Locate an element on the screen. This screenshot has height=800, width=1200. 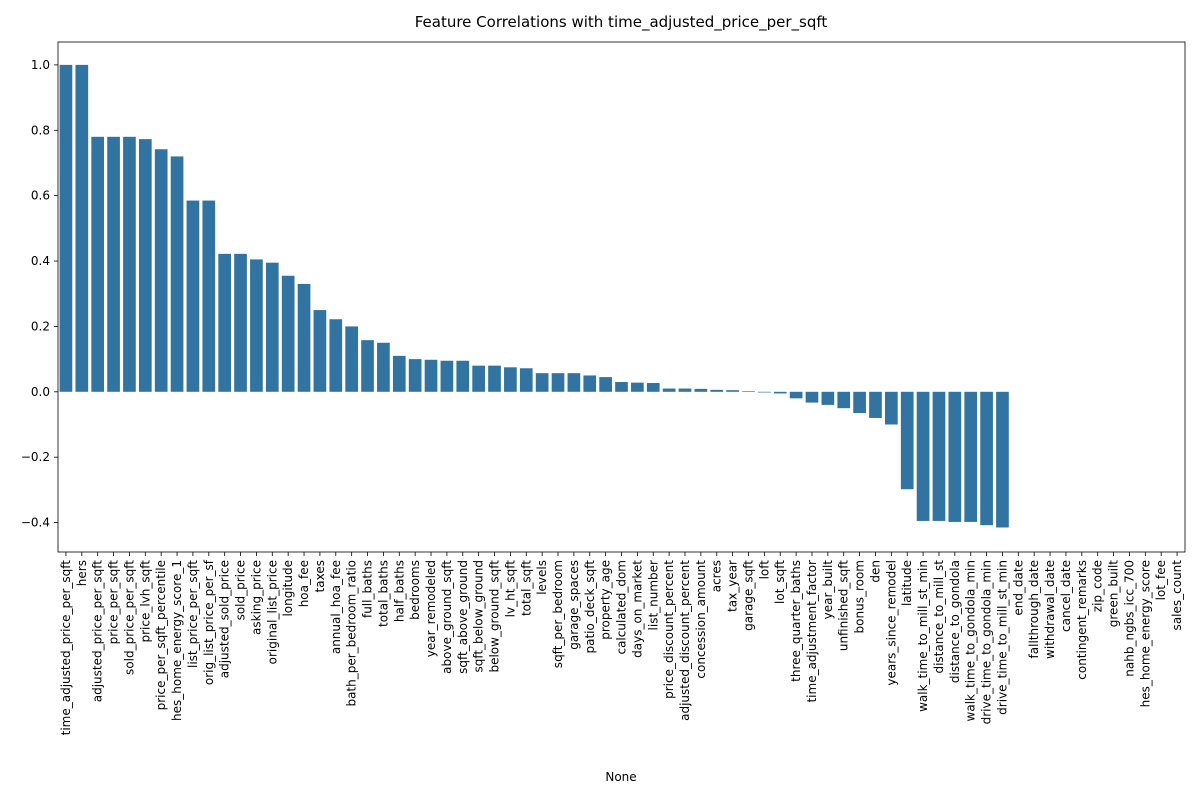
x-tick-label: total_sqft is located at coordinates (526, 588).